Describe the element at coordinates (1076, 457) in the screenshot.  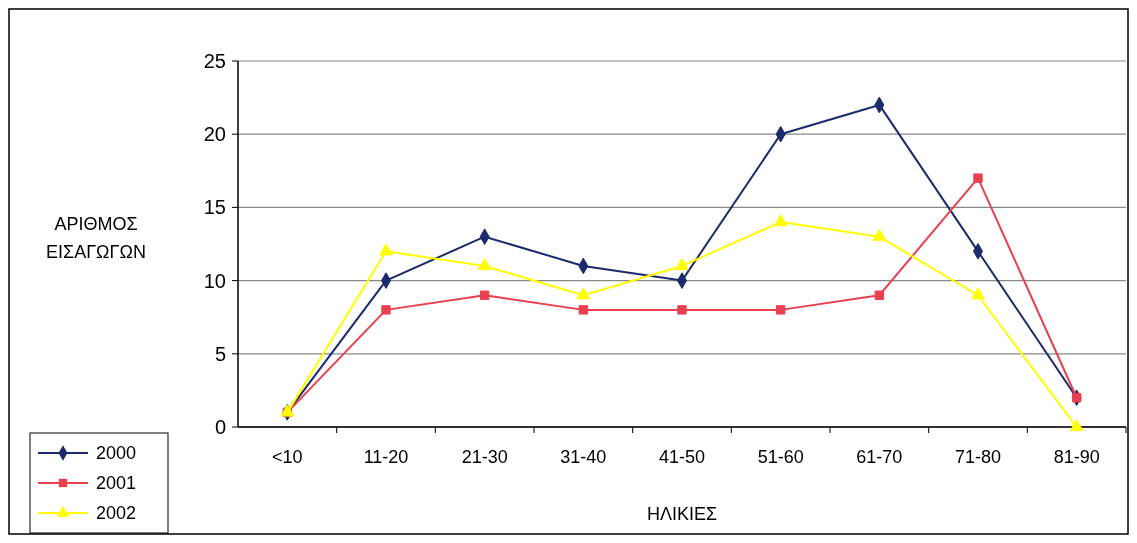
I see `x-tick-label: 81-90` at that location.